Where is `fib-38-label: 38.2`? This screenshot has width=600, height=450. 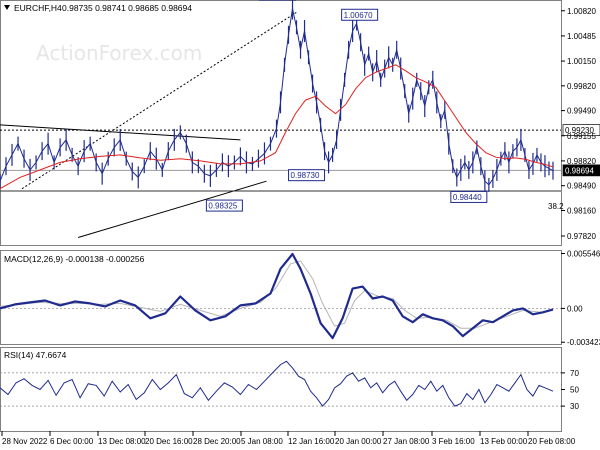
fib-38-label: 38.2 is located at coordinates (556, 206).